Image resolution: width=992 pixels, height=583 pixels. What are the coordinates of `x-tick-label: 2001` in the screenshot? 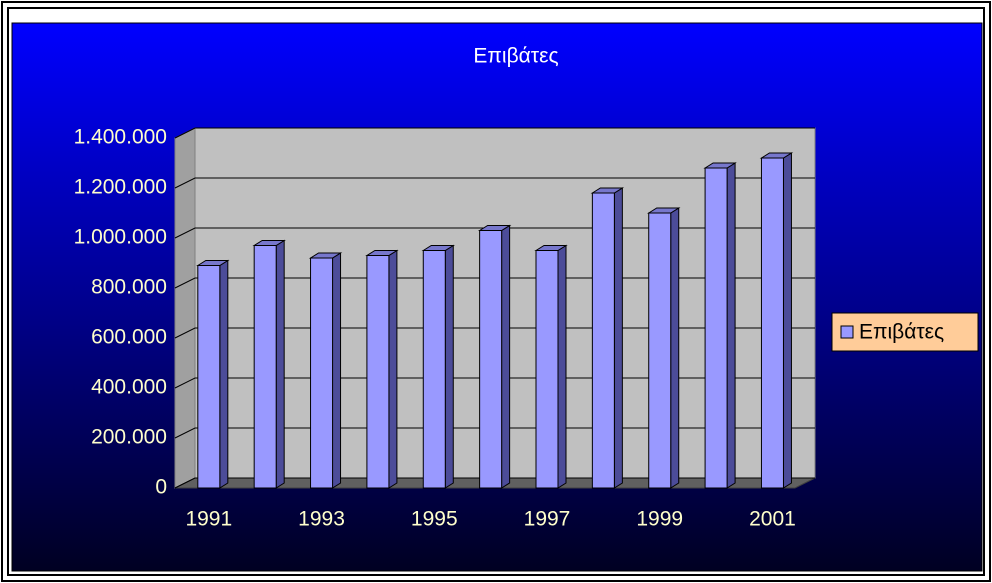 It's located at (772, 519).